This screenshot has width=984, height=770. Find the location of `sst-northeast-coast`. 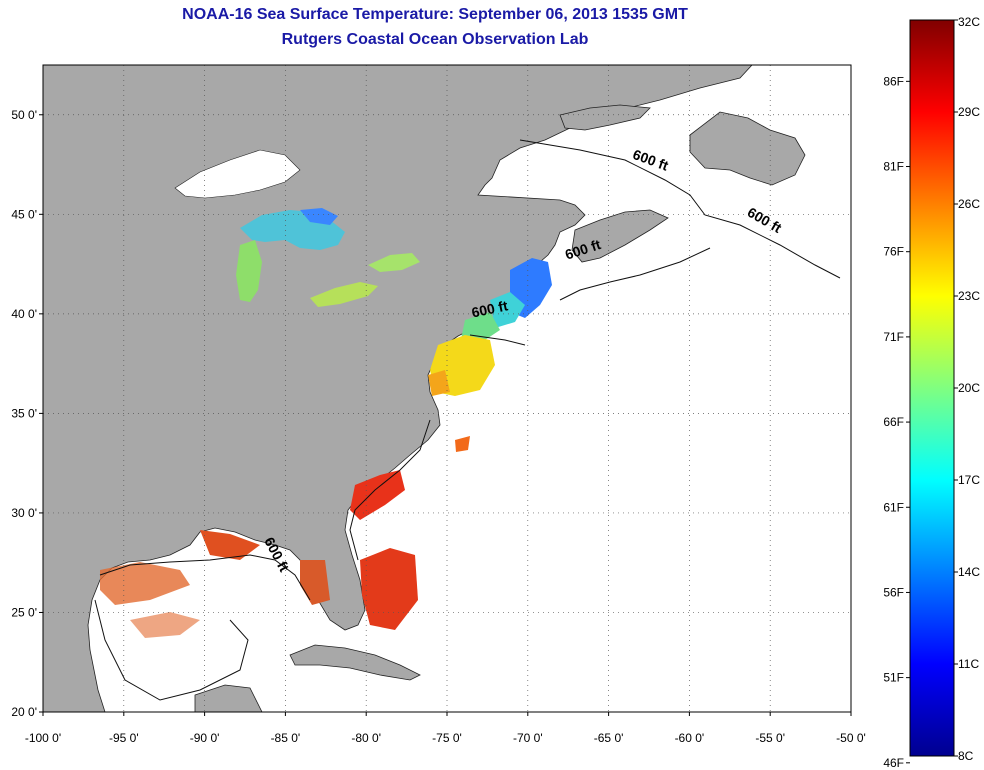

sst-northeast-coast is located at coordinates (490, 355).